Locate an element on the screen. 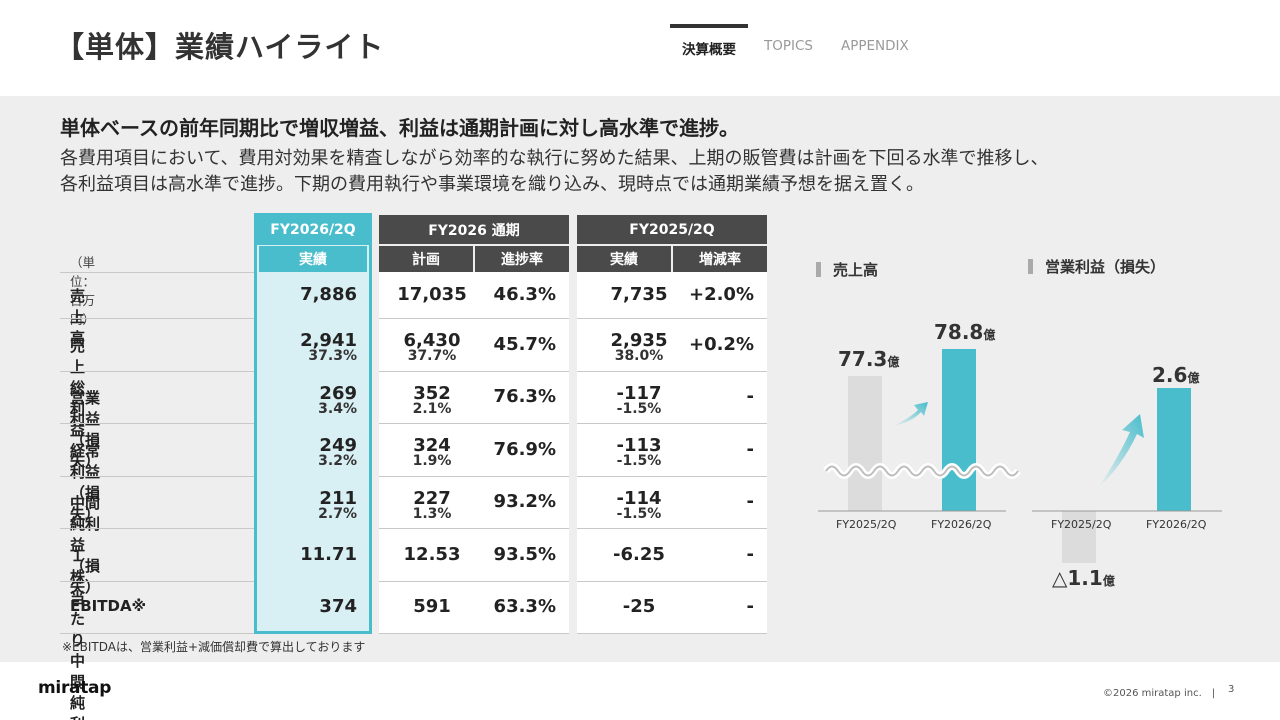 The height and width of the screenshot is (720, 1280). cell-prev: -6.25 is located at coordinates (639, 554).